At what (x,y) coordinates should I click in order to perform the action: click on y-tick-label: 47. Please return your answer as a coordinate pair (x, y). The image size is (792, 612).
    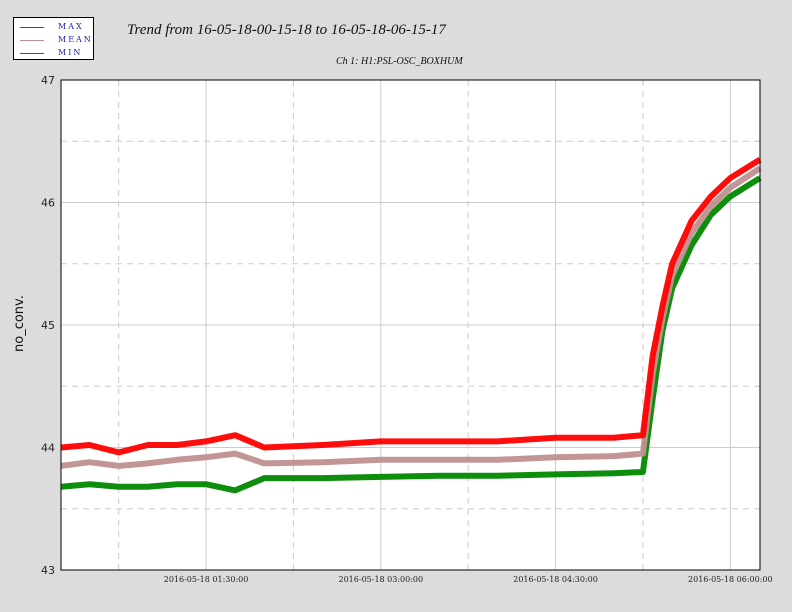
    Looking at the image, I should click on (48, 80).